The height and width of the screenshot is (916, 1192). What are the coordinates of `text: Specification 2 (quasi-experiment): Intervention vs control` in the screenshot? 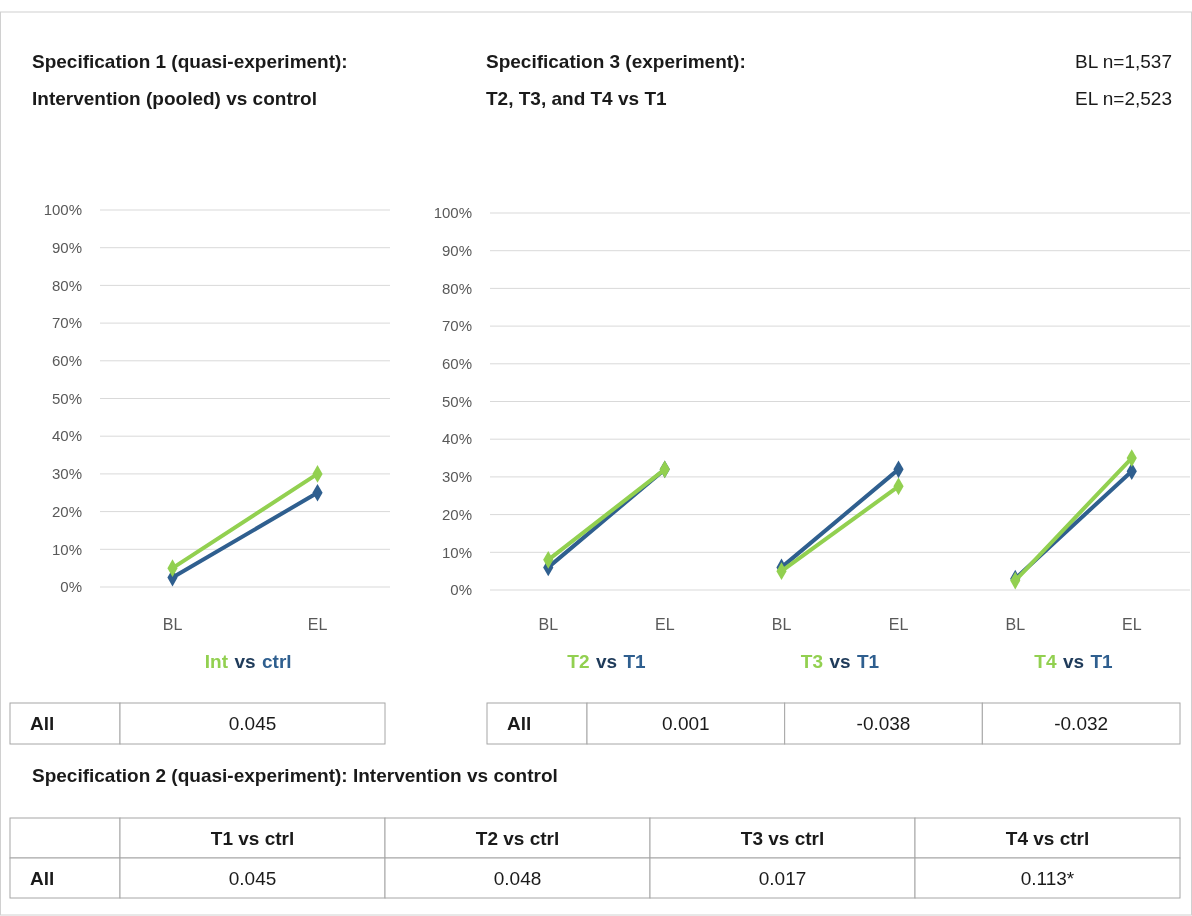 It's located at (295, 775).